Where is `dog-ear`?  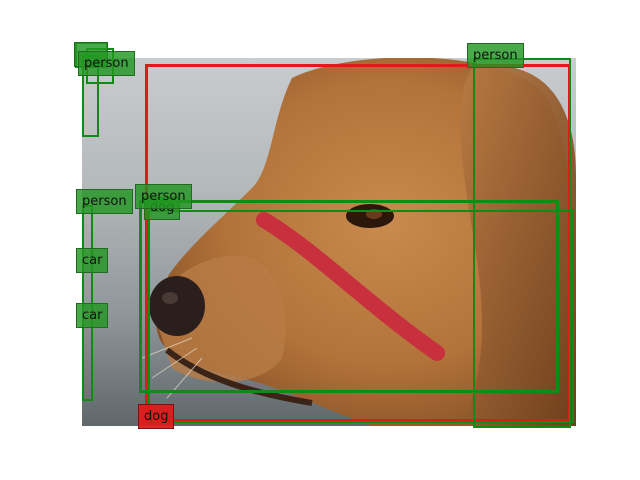
dog-ear is located at coordinates (518, 245).